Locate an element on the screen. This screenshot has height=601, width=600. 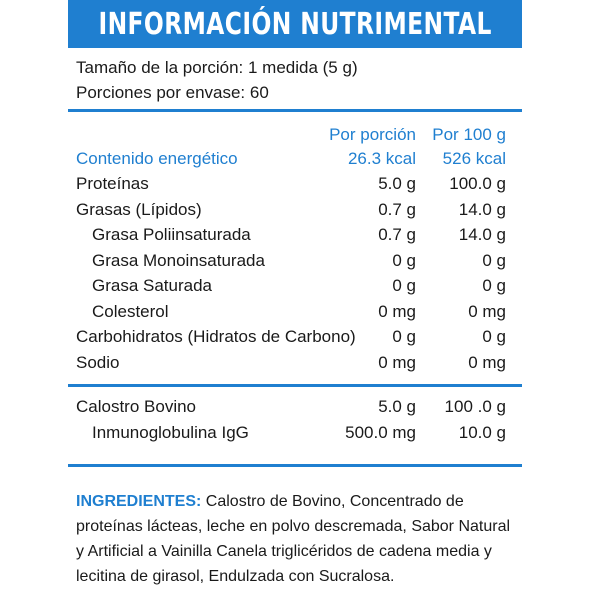
row-label: Calostro Bovino is located at coordinates (136, 406).